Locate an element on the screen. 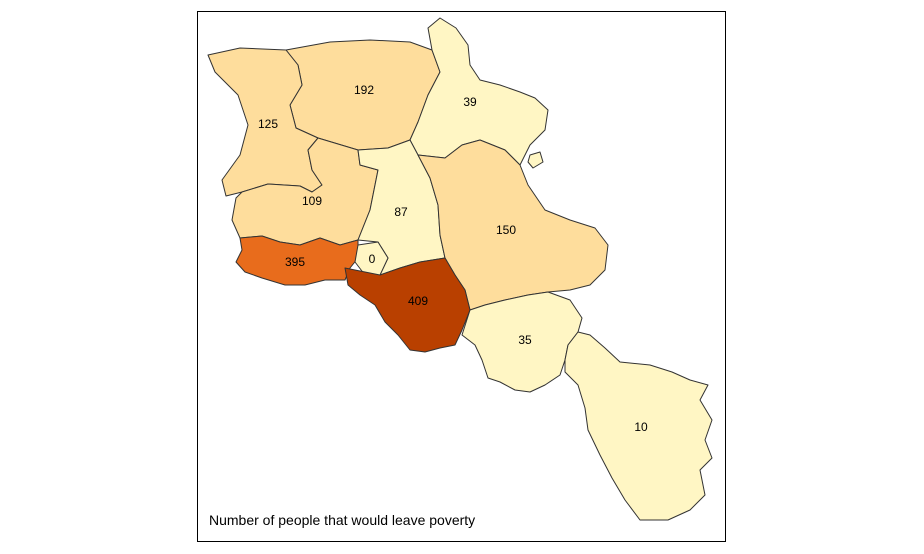  region-far-south is located at coordinates (638, 426).